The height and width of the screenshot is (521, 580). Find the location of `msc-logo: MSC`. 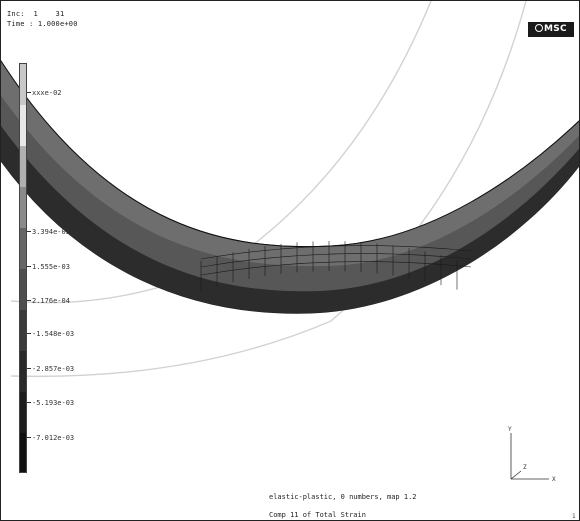

msc-logo: MSC is located at coordinates (551, 29).